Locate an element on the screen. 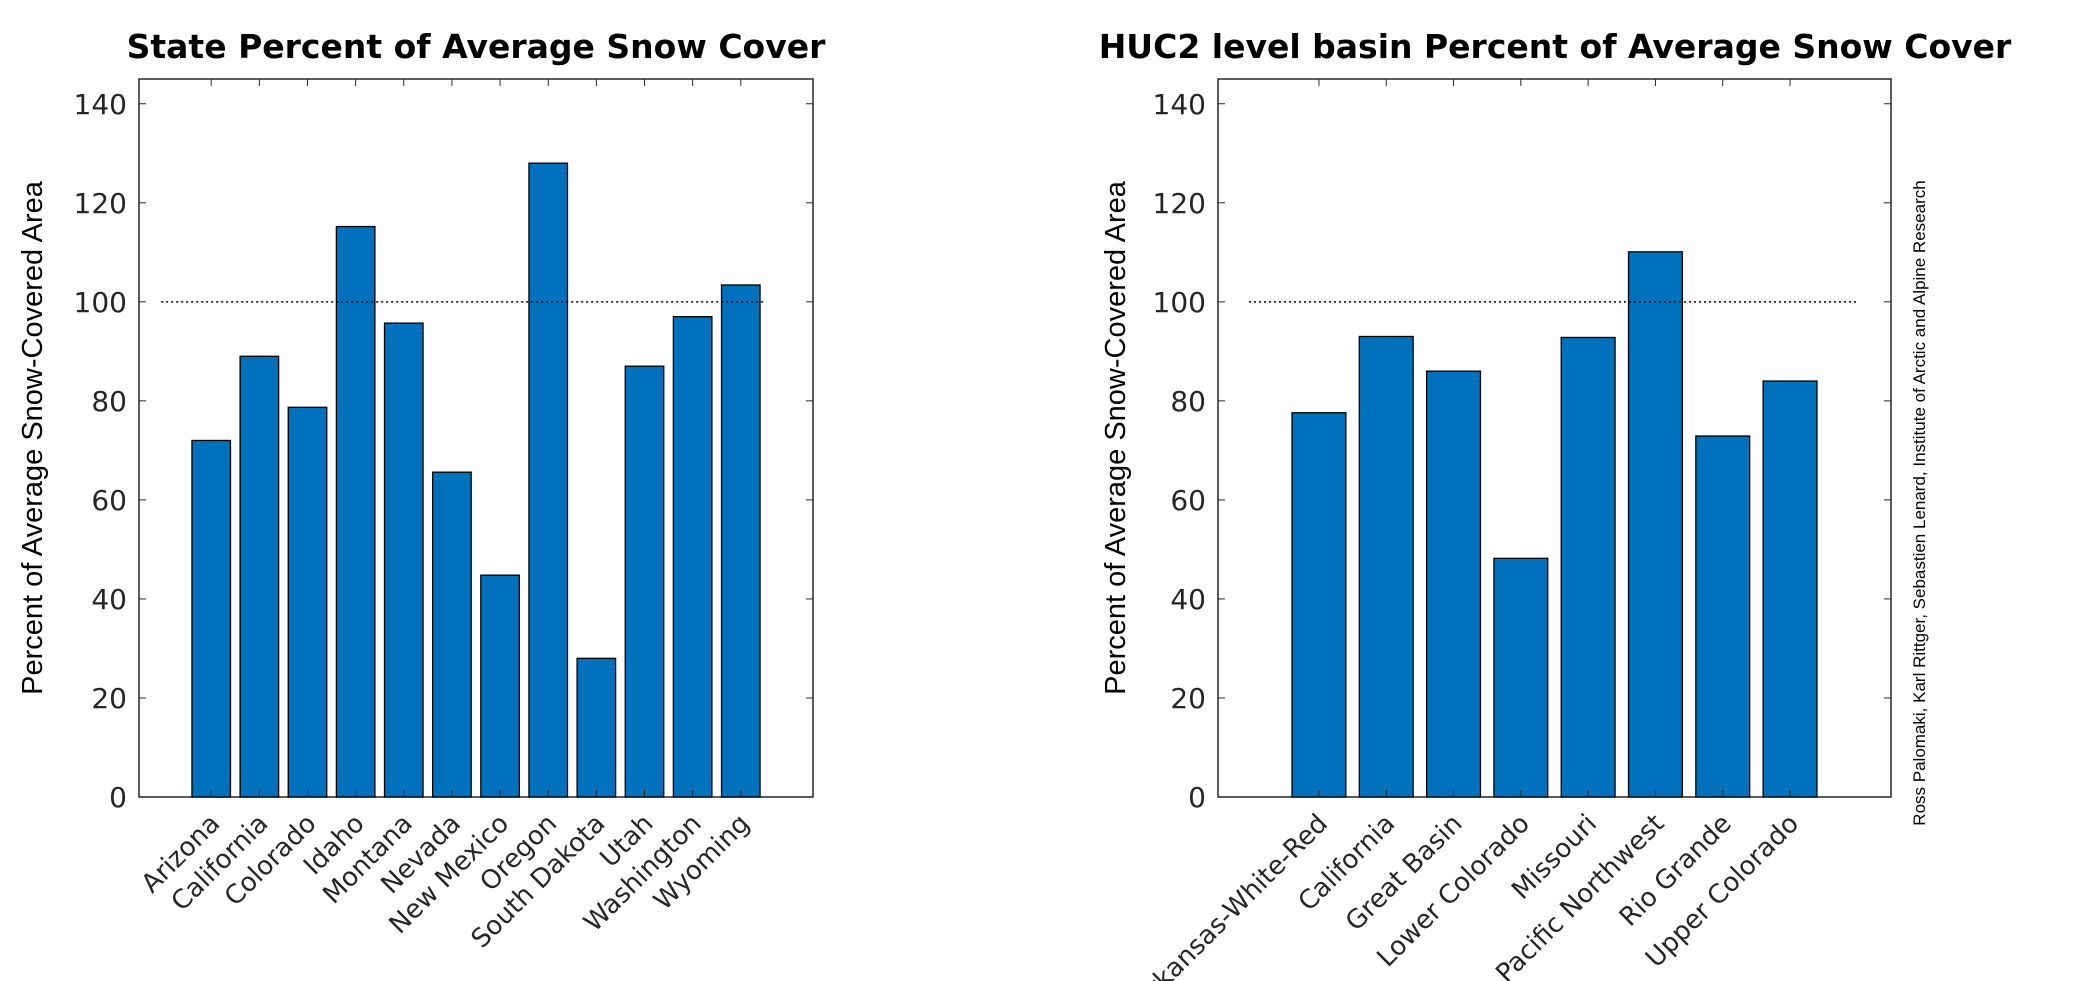 The height and width of the screenshot is (981, 2093). bar-upper-colorado is located at coordinates (1790, 589).